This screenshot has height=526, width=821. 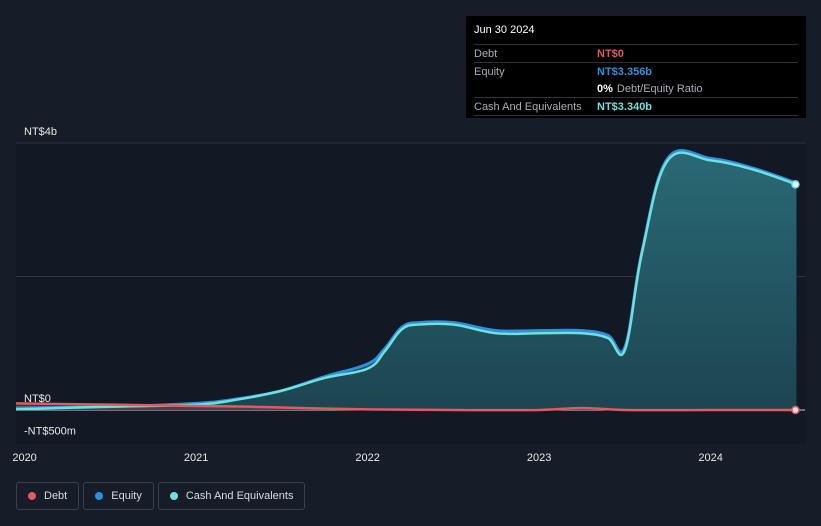 I want to click on tooltip-ratio-label: Debt/Equity Ratio, so click(x=659, y=88).